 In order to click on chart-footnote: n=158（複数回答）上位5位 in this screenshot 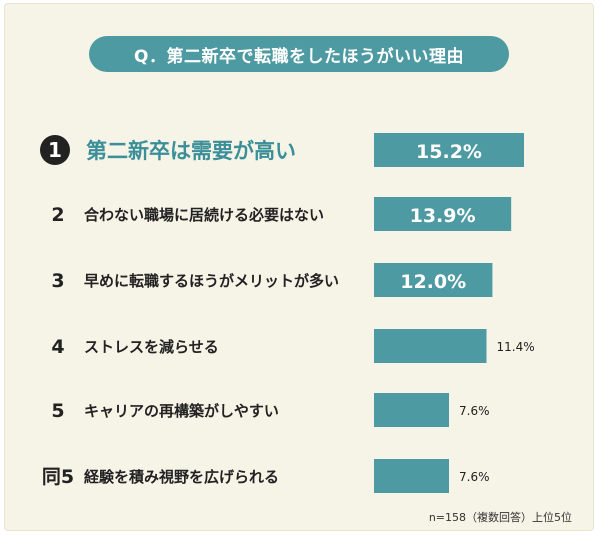, I will do `click(500, 517)`.